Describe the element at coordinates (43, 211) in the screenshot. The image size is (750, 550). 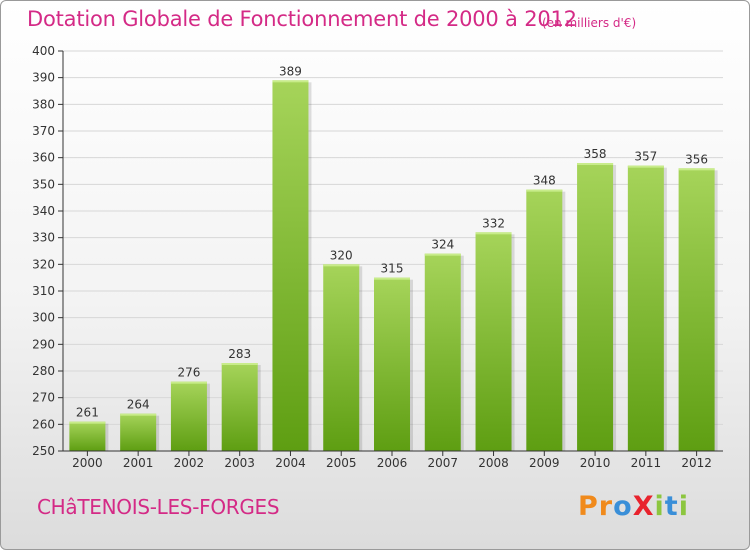
I see `y-tick-label: 340` at that location.